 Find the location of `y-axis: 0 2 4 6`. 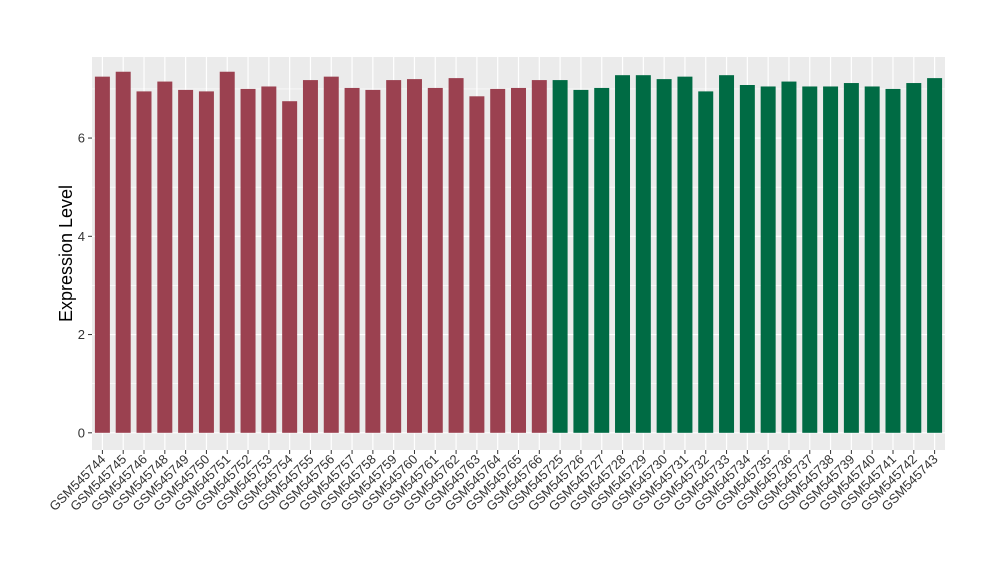

y-axis: 0 2 4 6 is located at coordinates (85, 285).